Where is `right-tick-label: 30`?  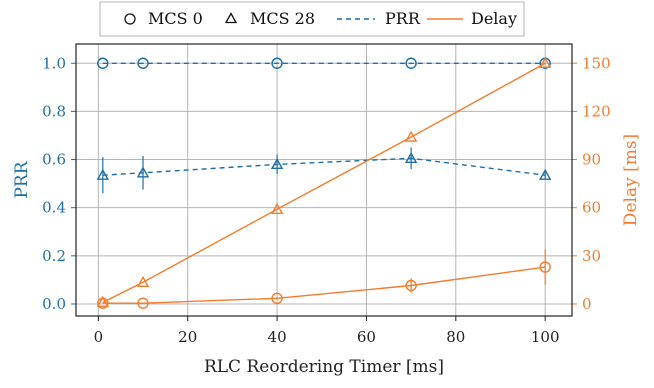
right-tick-label: 30 is located at coordinates (591, 256).